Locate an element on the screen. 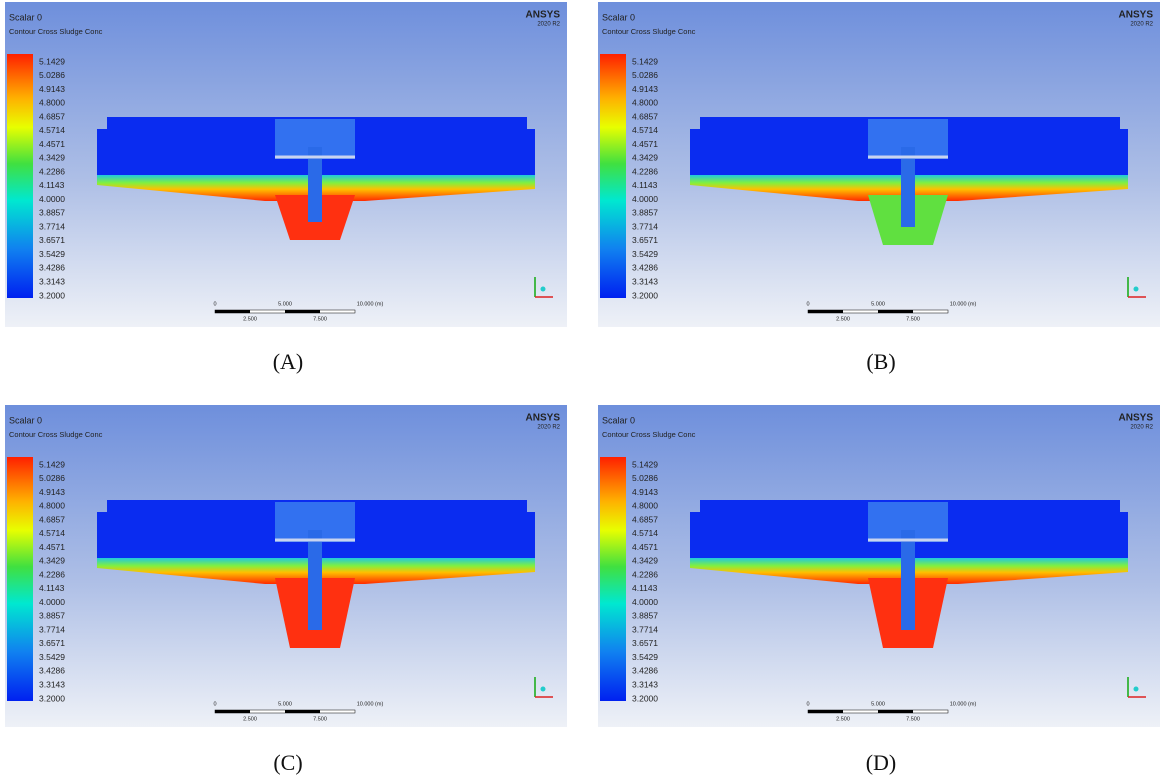  panel-label: (A) is located at coordinates (288, 361).